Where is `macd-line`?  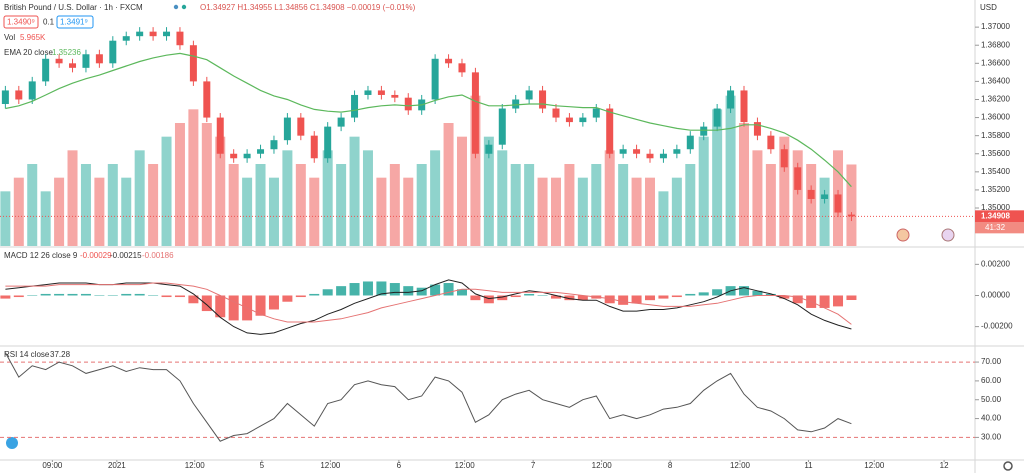 macd-line is located at coordinates (428, 307).